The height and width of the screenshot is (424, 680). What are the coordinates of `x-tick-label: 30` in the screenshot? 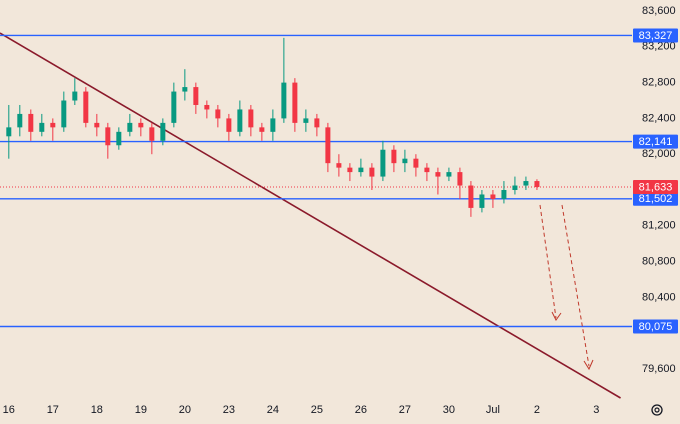 It's located at (449, 410).